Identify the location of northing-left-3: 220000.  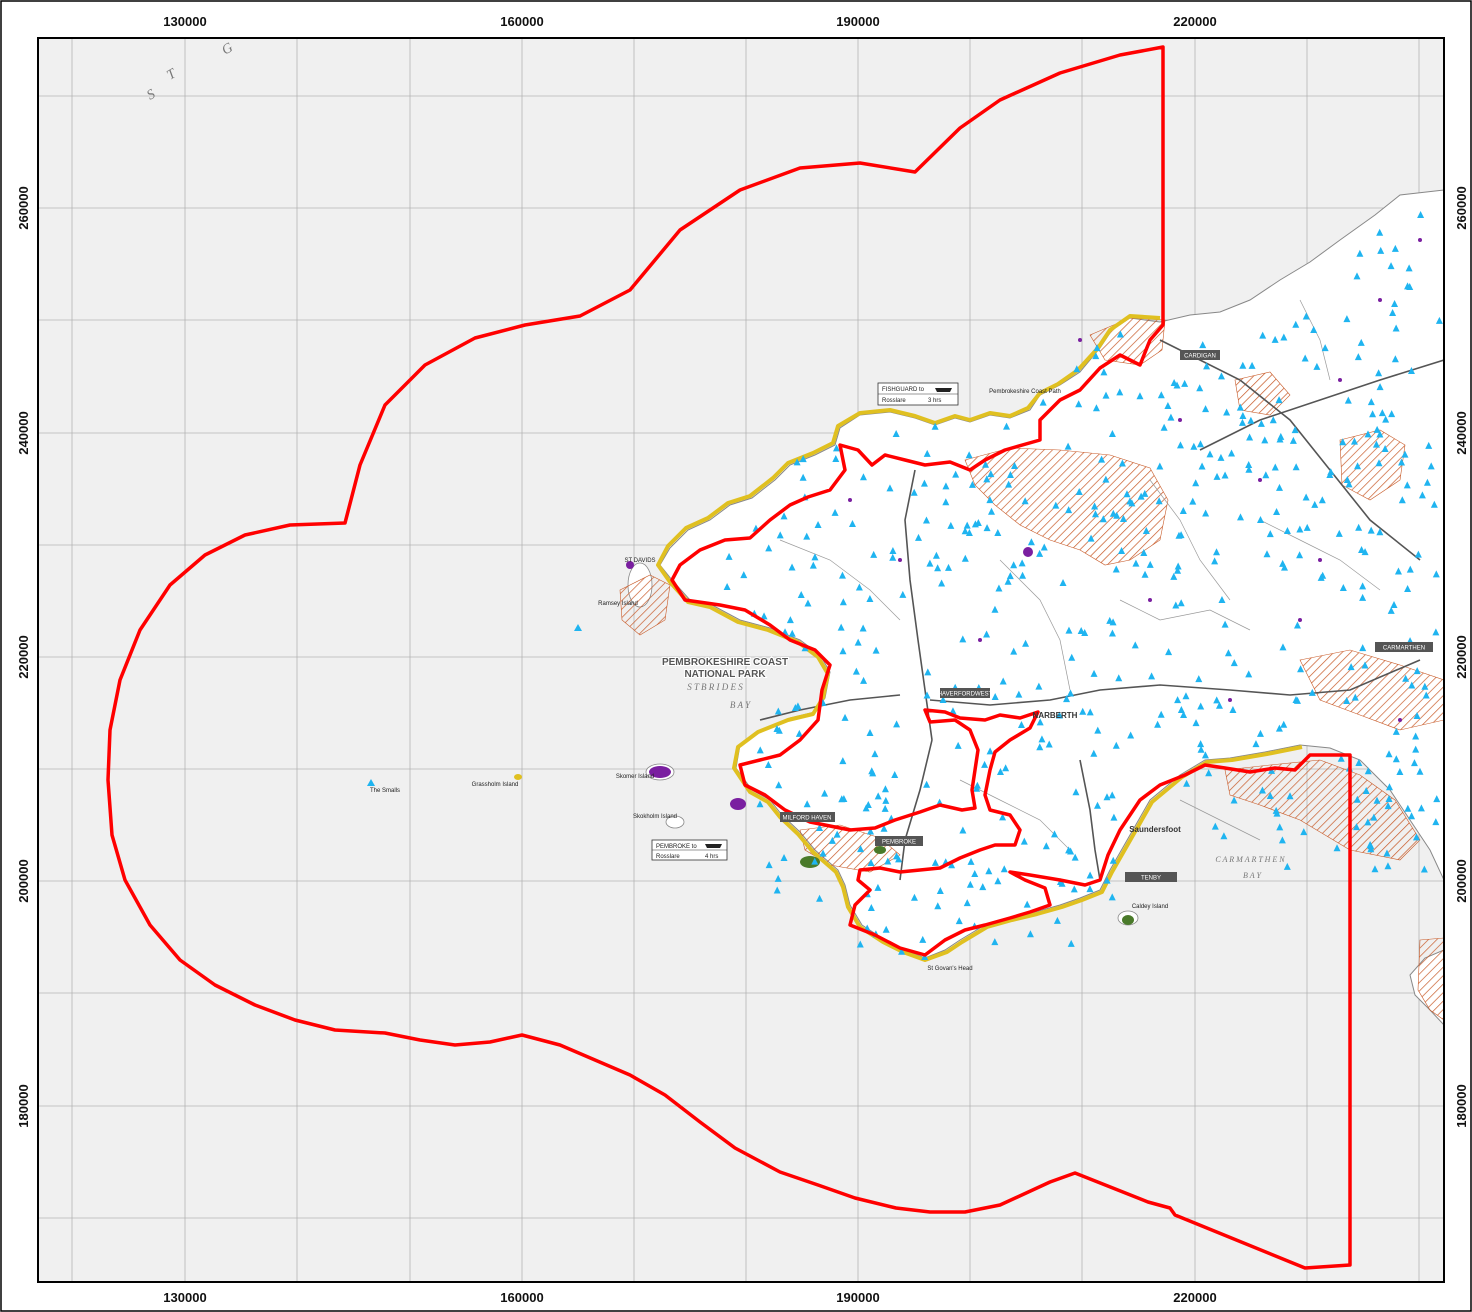
(23, 656).